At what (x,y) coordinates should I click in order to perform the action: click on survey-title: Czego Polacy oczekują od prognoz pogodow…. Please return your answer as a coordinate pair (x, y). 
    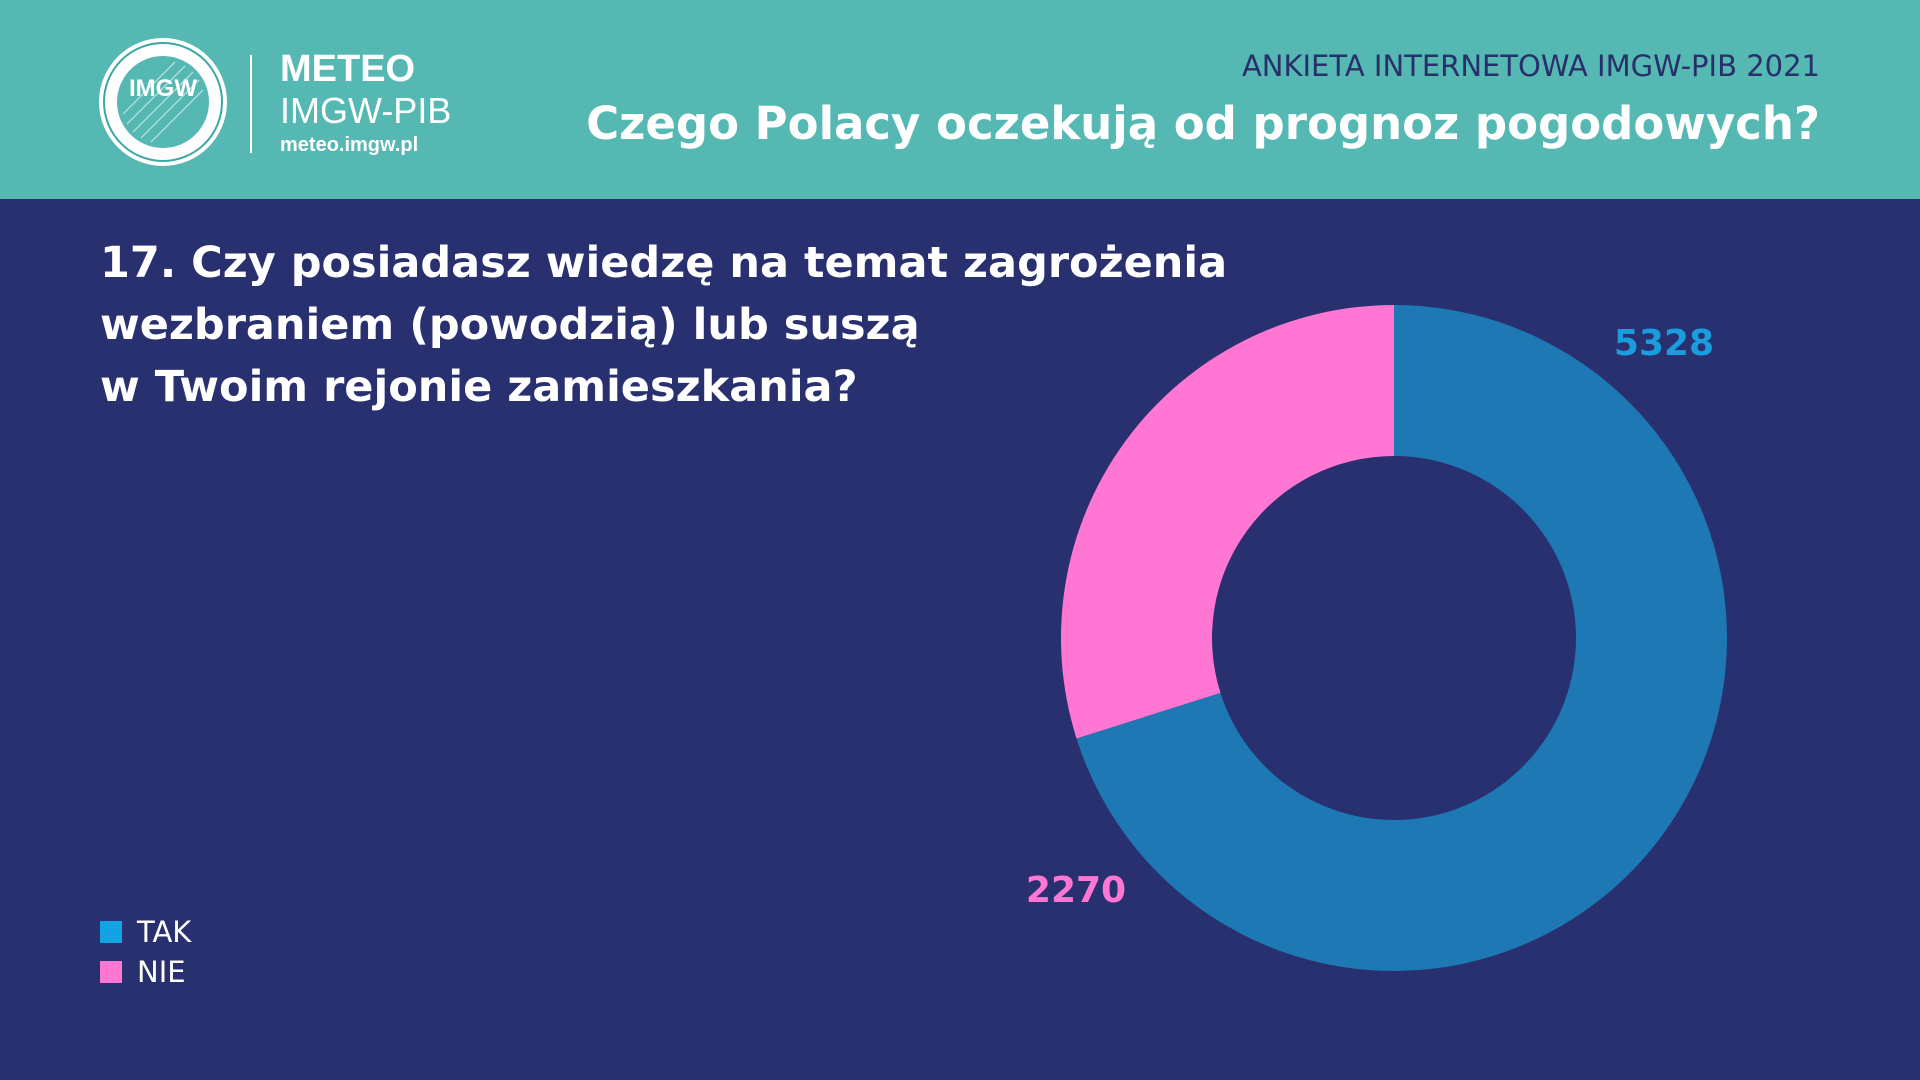
    Looking at the image, I should click on (1203, 123).